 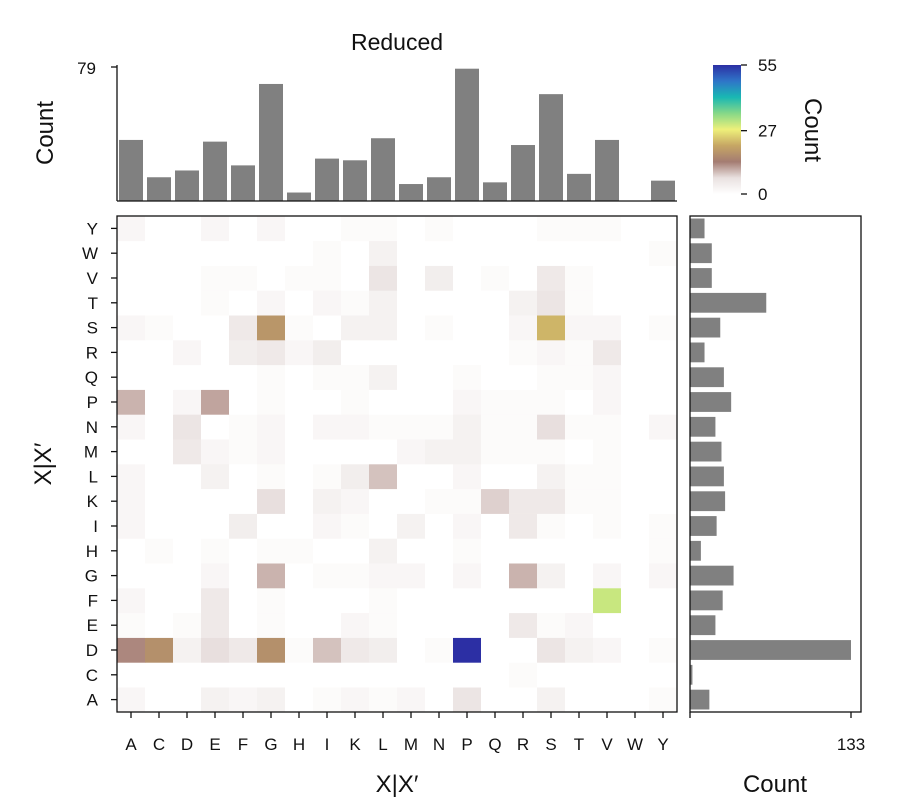 What do you see at coordinates (495, 229) in the screenshot?
I see `heatmap-cell-Y-Q` at bounding box center [495, 229].